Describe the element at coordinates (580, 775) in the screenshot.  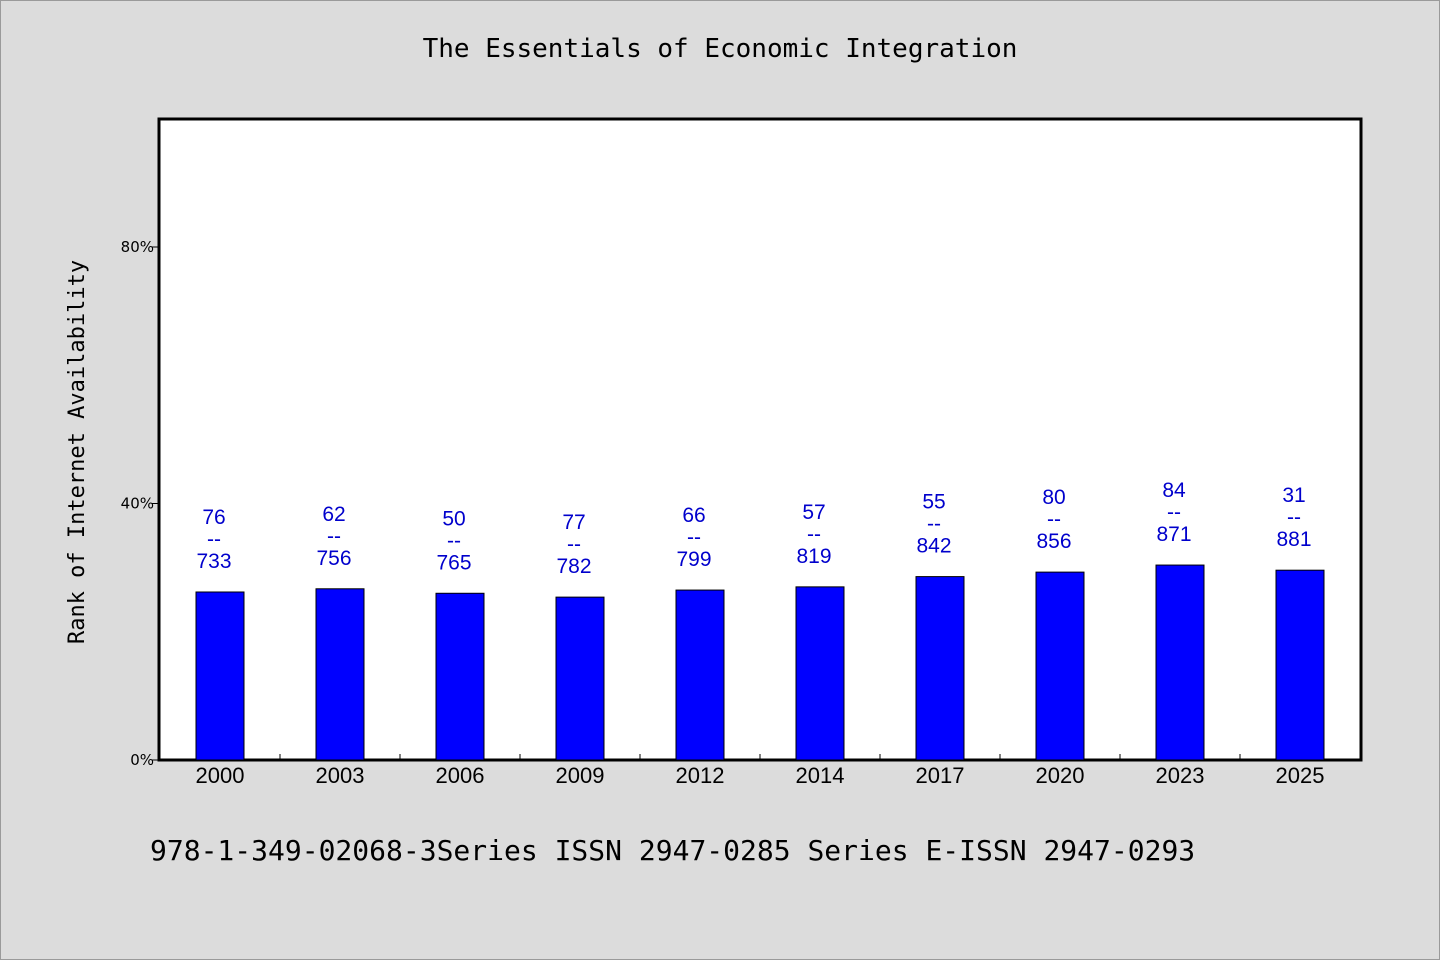
I see `x-tick-label: 2009` at that location.